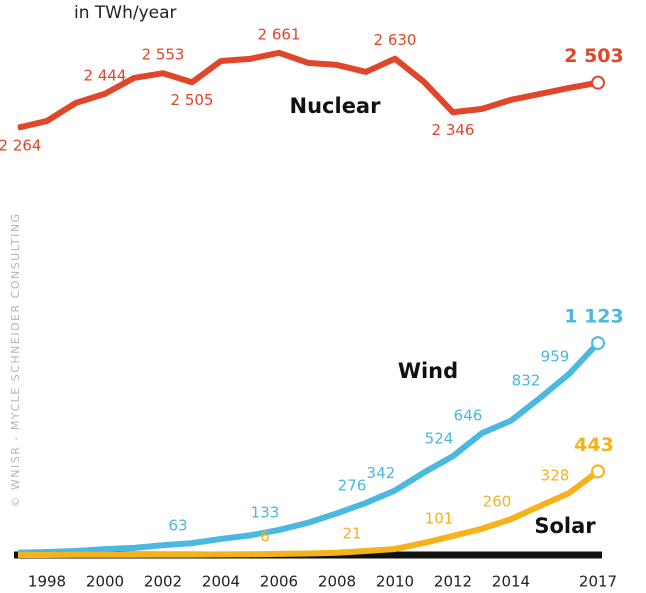 The width and height of the screenshot is (646, 593). Describe the element at coordinates (439, 439) in the screenshot. I see `data-label: 524` at that location.